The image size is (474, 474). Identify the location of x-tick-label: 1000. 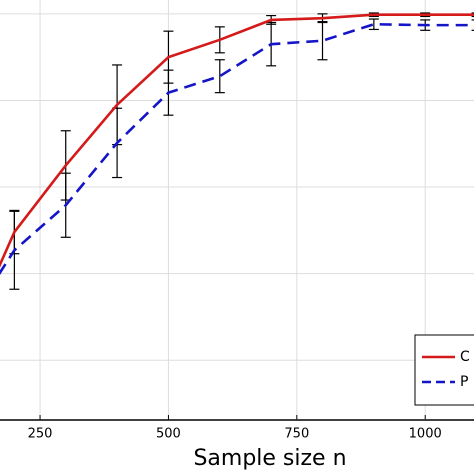
(425, 434).